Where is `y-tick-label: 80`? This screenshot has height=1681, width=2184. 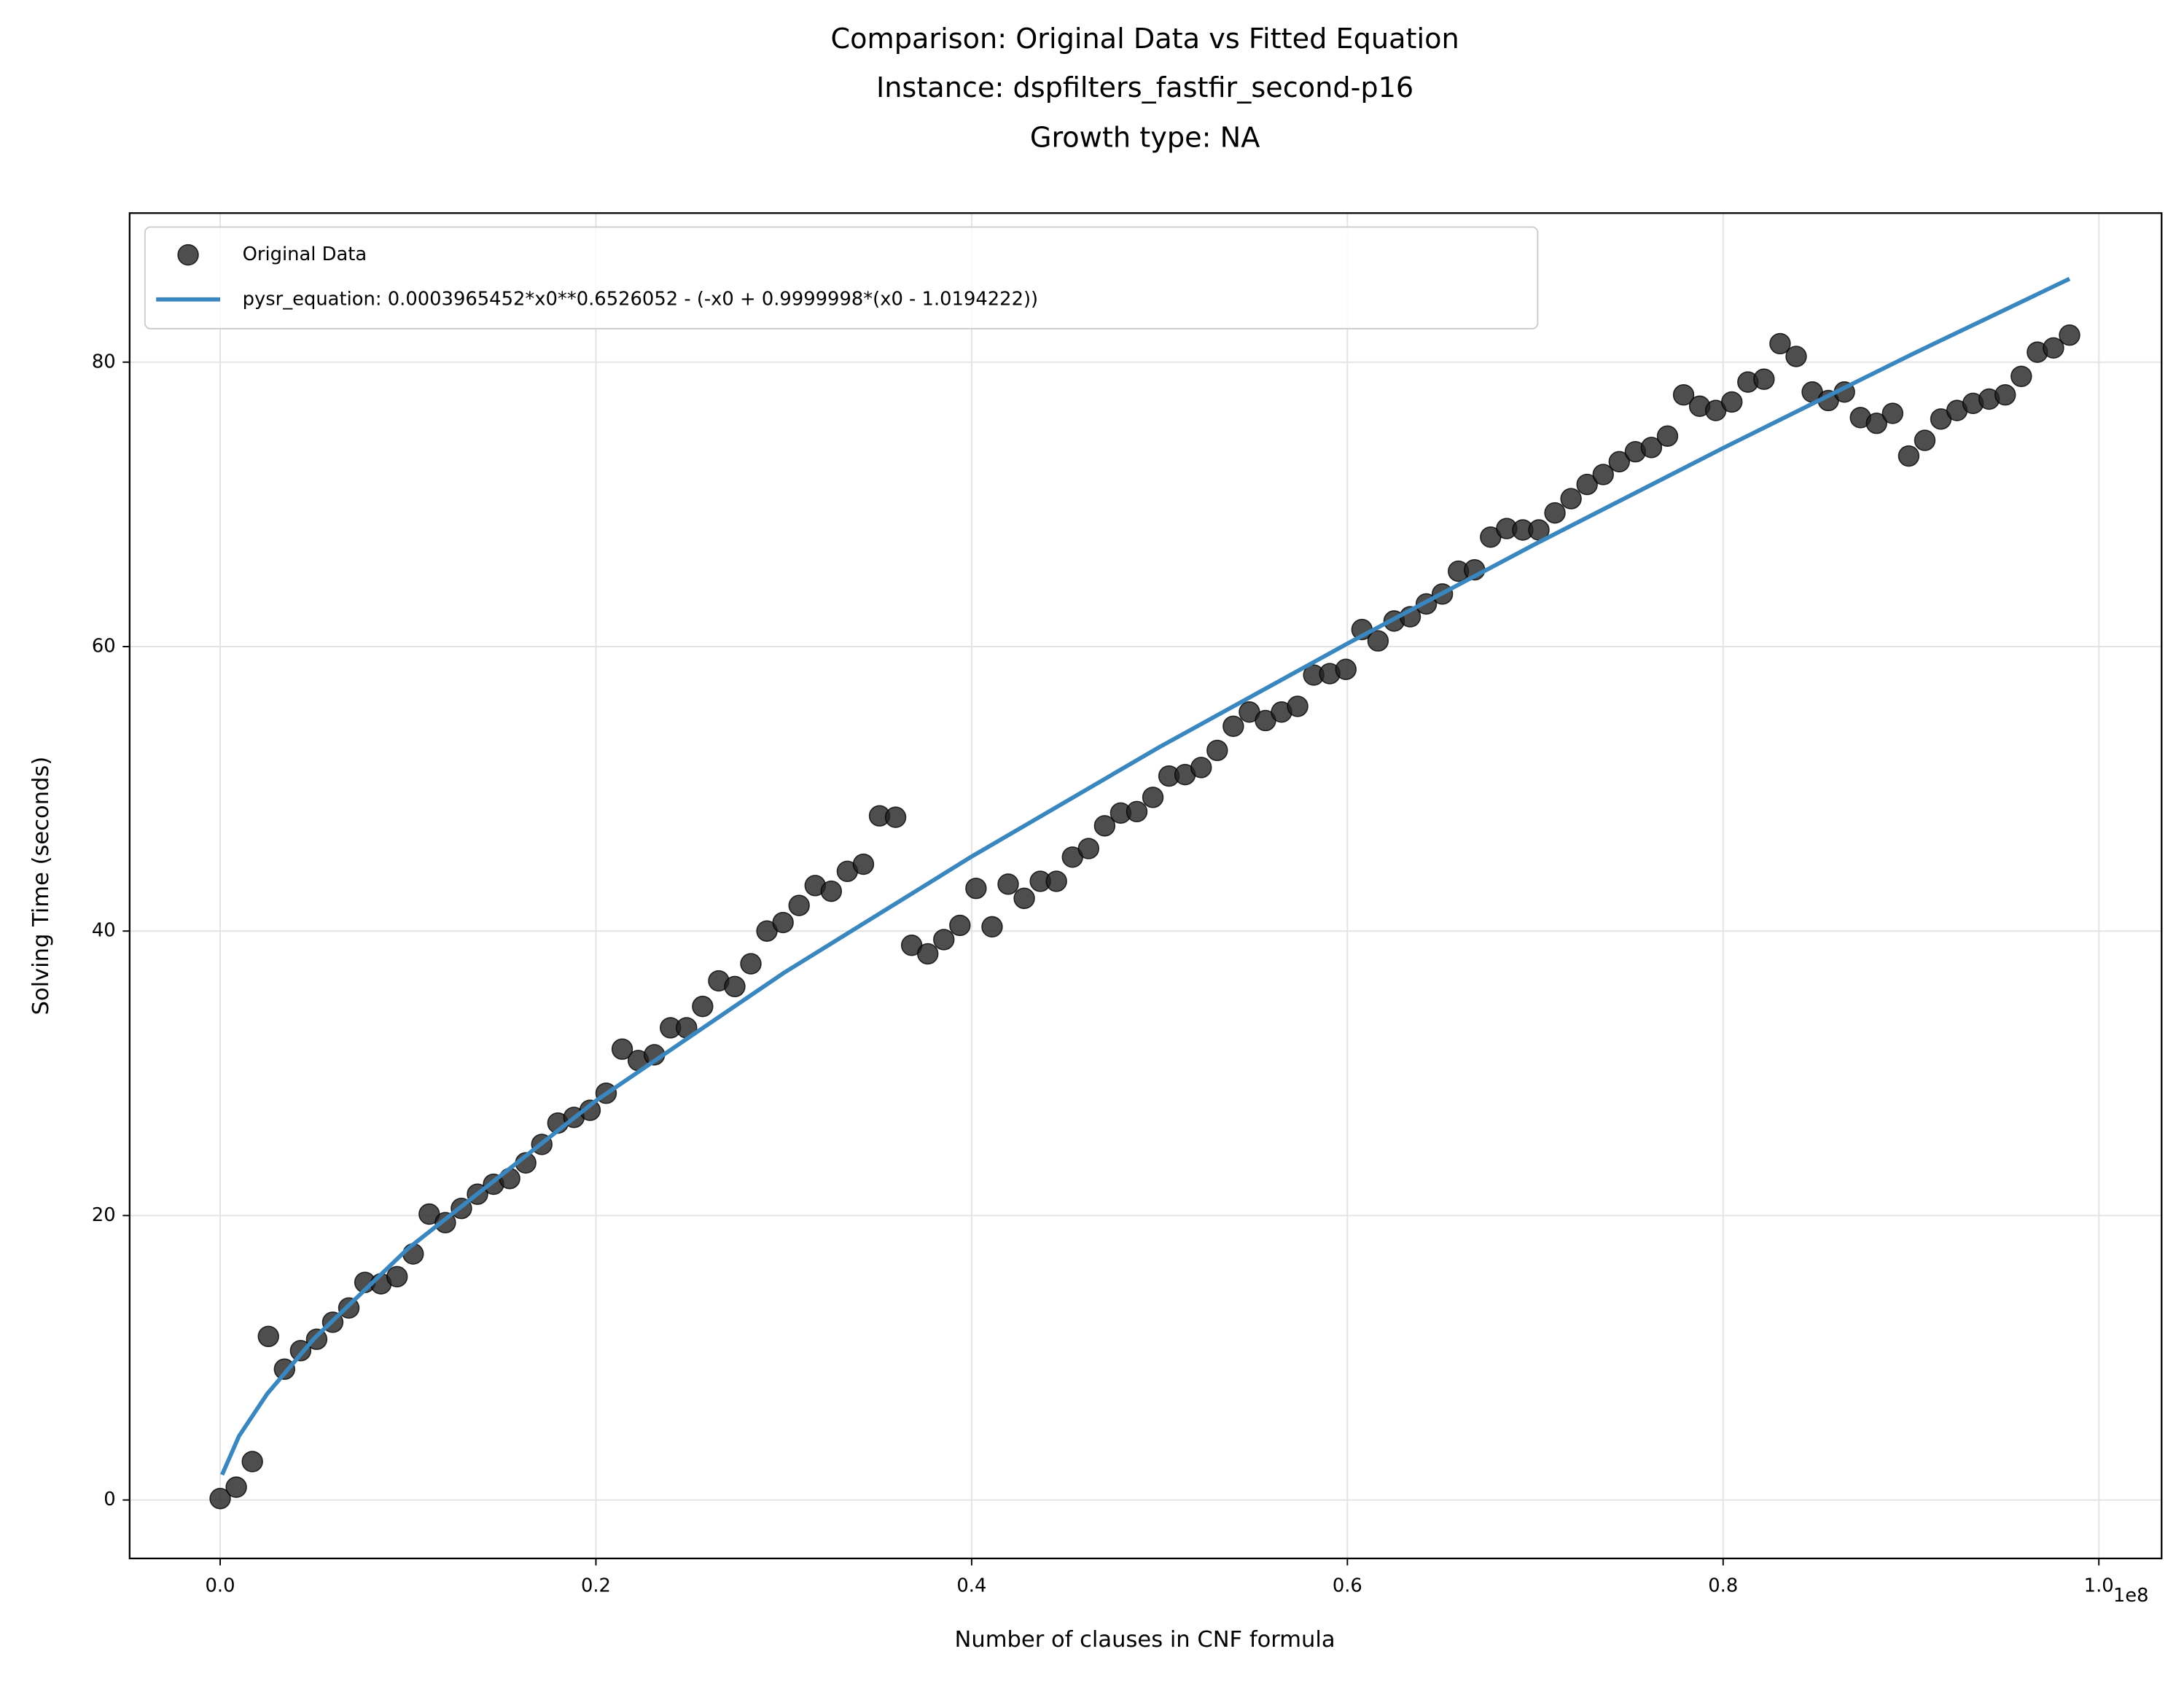 y-tick-label: 80 is located at coordinates (104, 362).